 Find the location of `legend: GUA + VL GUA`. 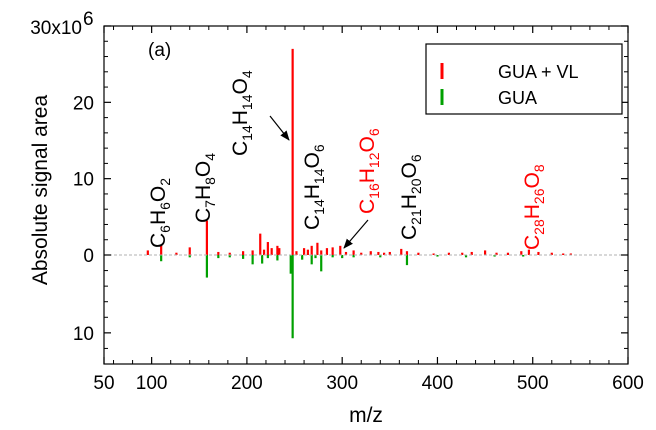

legend: GUA + VL GUA is located at coordinates (524, 79).